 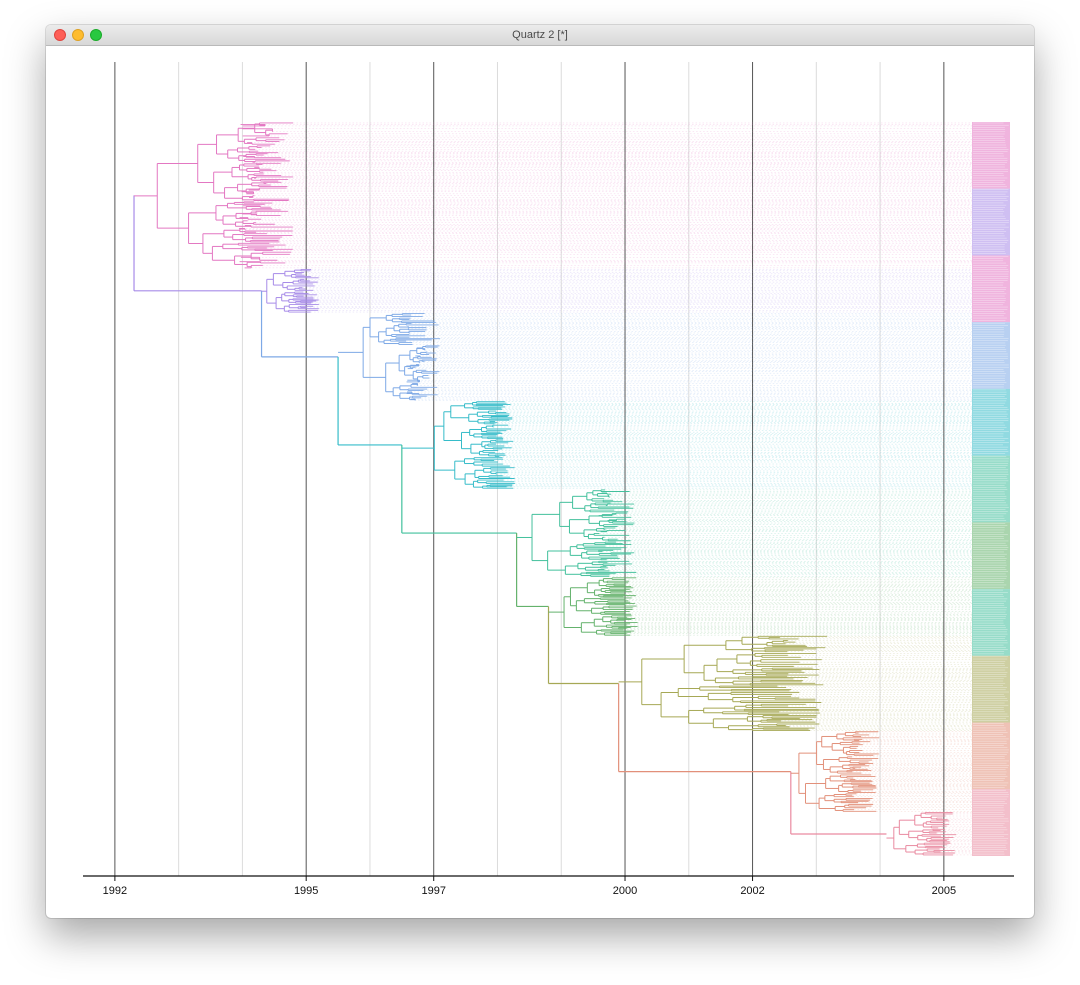 What do you see at coordinates (60, 35) in the screenshot?
I see `close-button` at bounding box center [60, 35].